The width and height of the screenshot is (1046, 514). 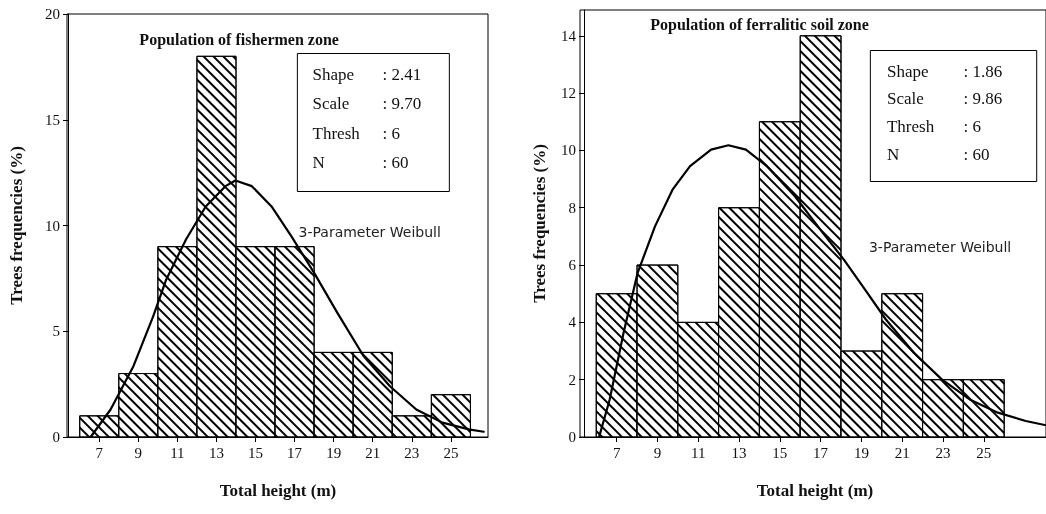 What do you see at coordinates (56, 331) in the screenshot?
I see `y-tick-label: 5` at bounding box center [56, 331].